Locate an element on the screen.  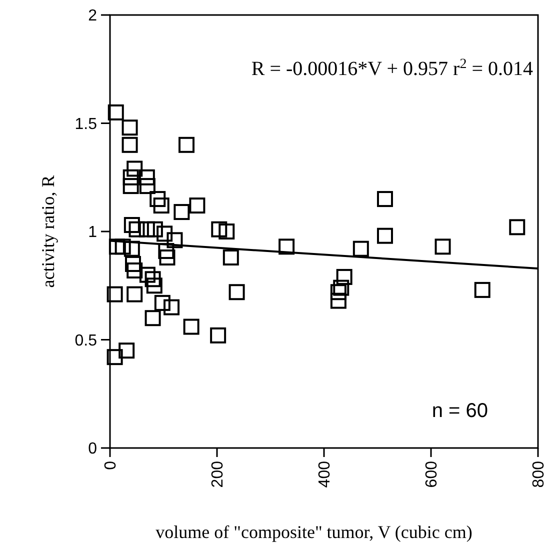
x-tick-label: 600 is located at coordinates (432, 474).